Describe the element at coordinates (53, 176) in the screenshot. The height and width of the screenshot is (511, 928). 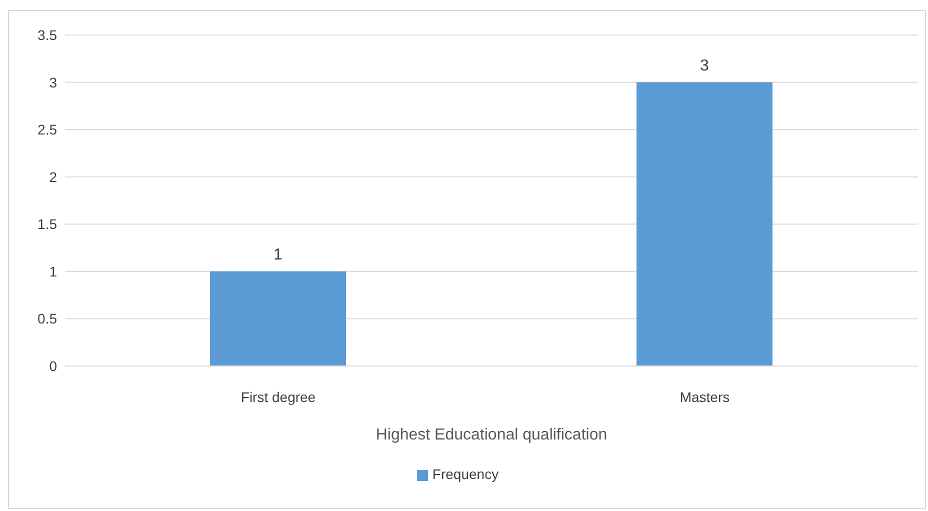
I see `y-tick-label: 2` at that location.